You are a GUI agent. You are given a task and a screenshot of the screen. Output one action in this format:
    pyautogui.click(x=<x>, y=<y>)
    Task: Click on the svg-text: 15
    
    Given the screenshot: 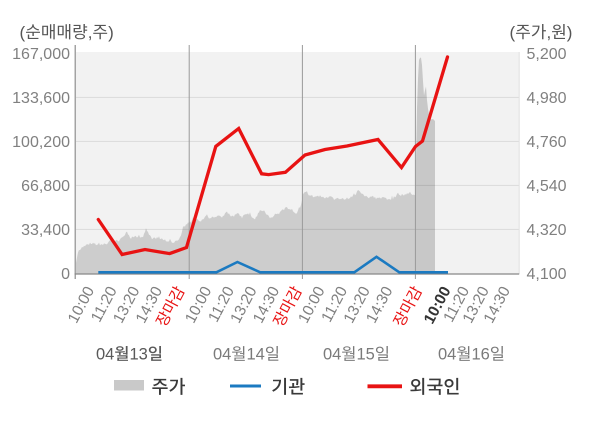 What is the action you would take?
    pyautogui.click(x=366, y=355)
    